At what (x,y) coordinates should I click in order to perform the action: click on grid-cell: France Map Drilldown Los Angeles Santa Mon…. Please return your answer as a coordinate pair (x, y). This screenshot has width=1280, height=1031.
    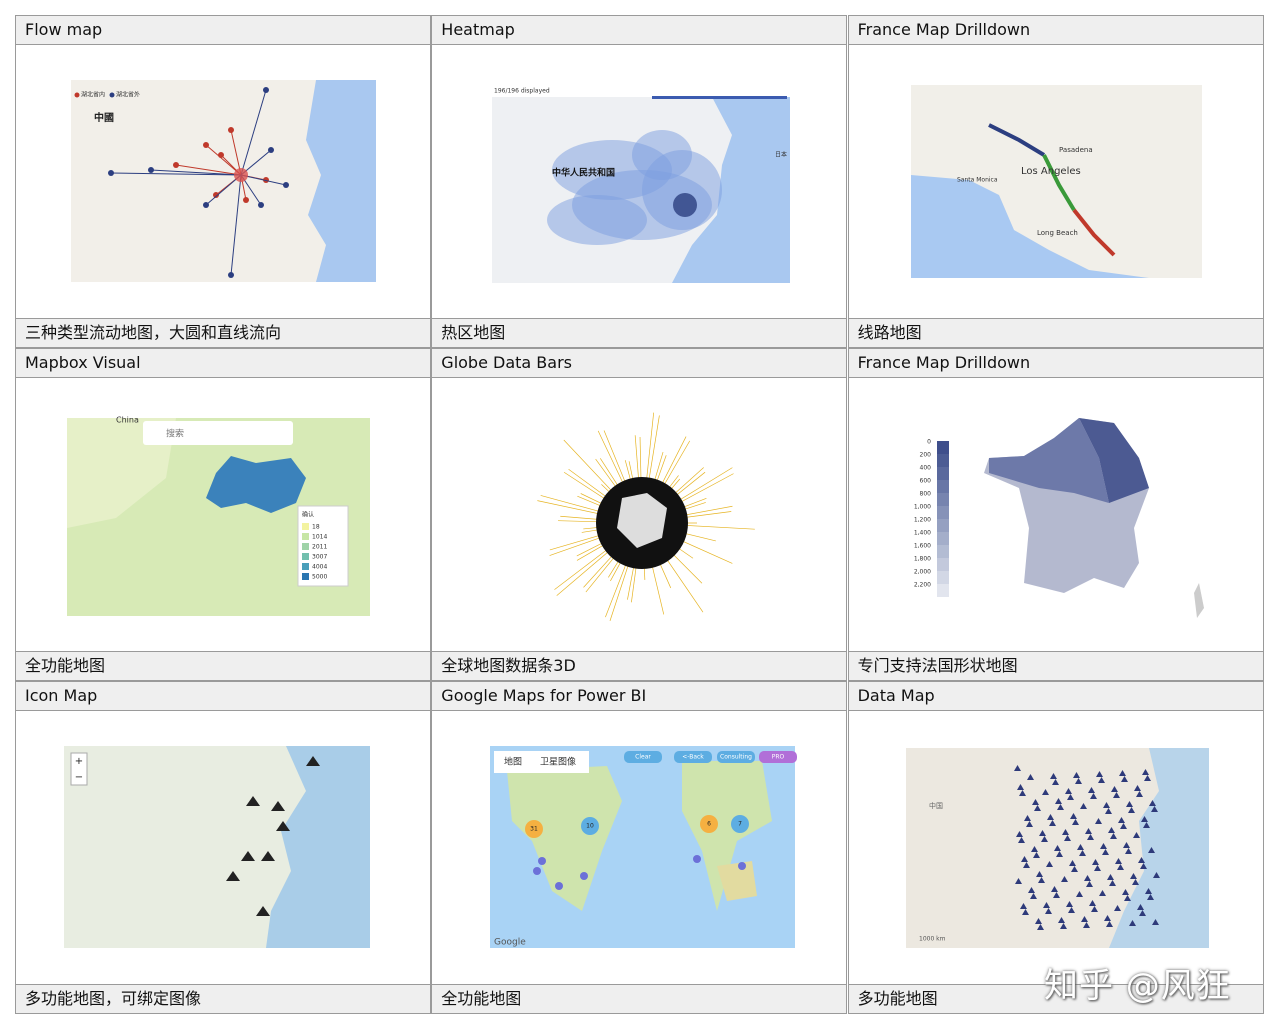
    Looking at the image, I should click on (1055, 181).